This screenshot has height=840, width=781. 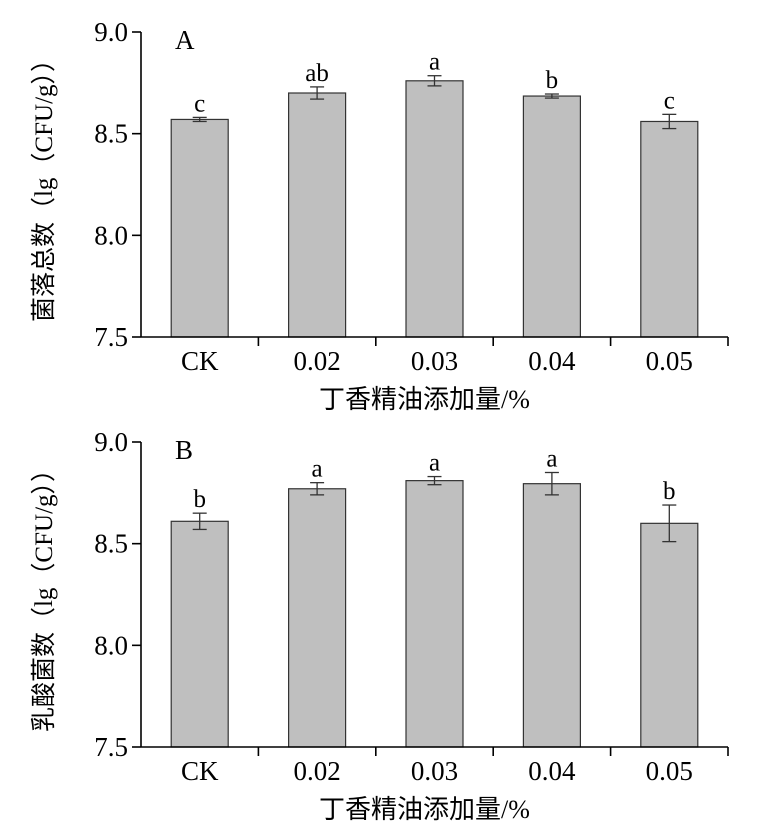 What do you see at coordinates (669, 100) in the screenshot?
I see `panel-a-significance-label-4: c` at bounding box center [669, 100].